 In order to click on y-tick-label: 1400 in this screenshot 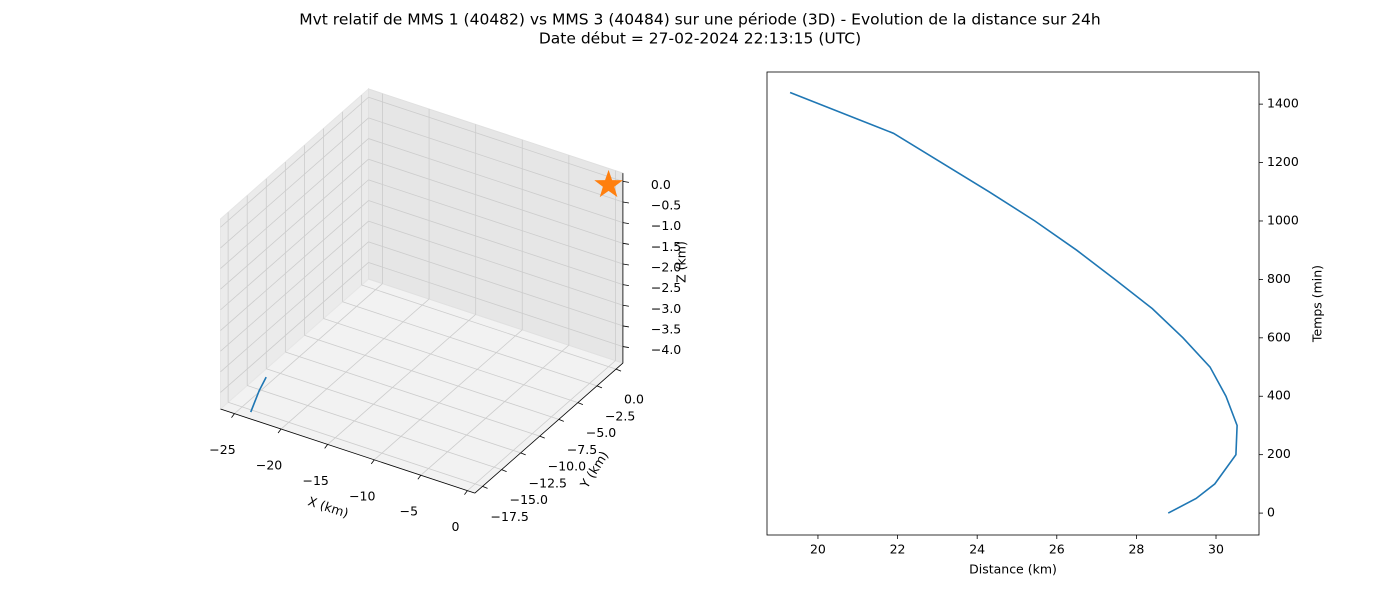, I will do `click(1283, 103)`.